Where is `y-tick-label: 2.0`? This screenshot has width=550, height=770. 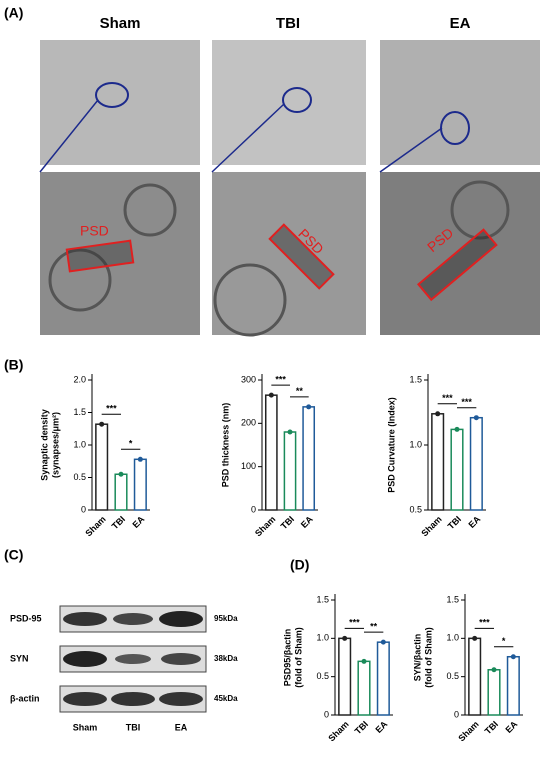 y-tick-label: 2.0 is located at coordinates (79, 379).